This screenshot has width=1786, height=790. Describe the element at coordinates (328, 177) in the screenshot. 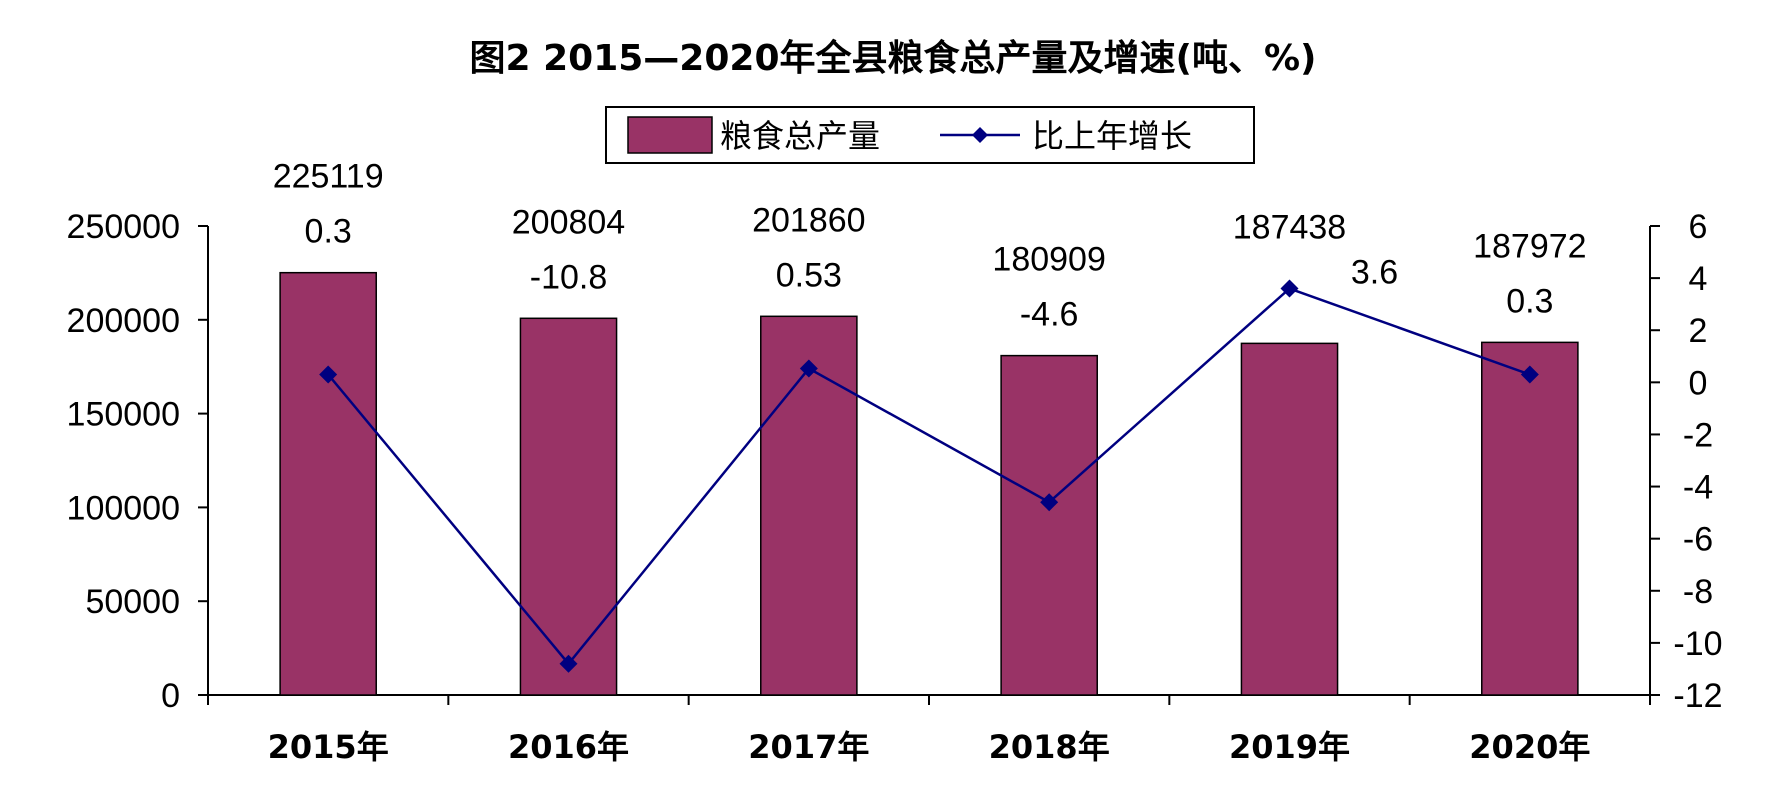

I see `bar-value-label: 225119` at that location.